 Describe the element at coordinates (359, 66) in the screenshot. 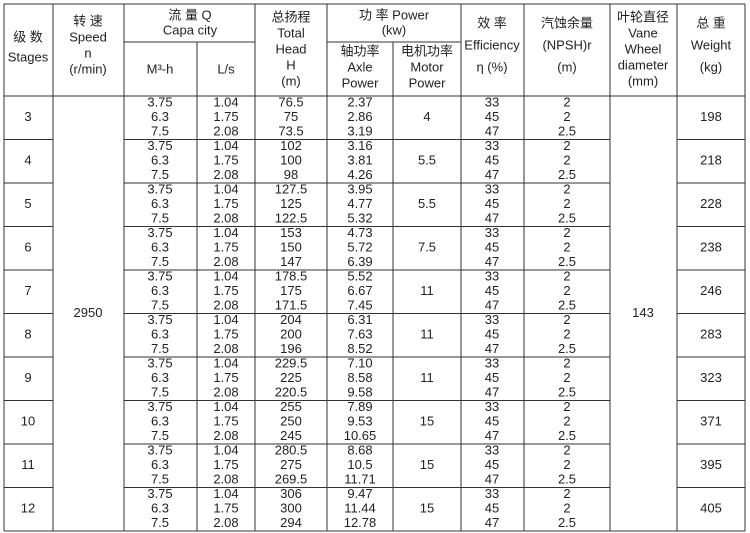

I see `header-text: Axle` at that location.